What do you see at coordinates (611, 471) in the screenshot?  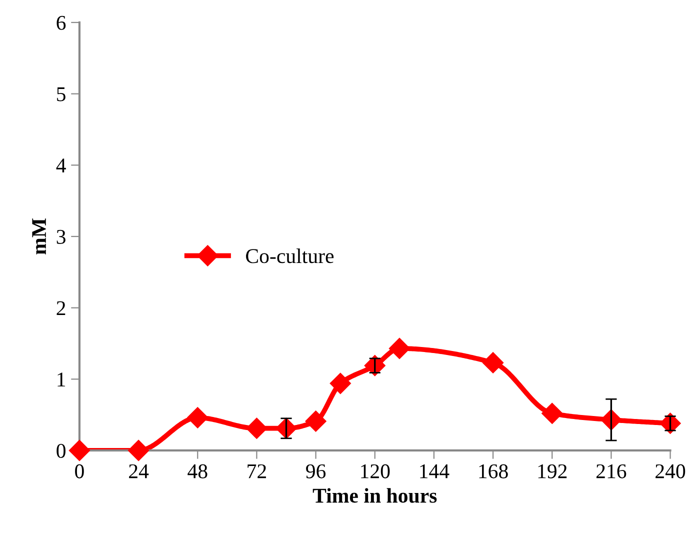 I see `x-tick-label: 216` at bounding box center [611, 471].